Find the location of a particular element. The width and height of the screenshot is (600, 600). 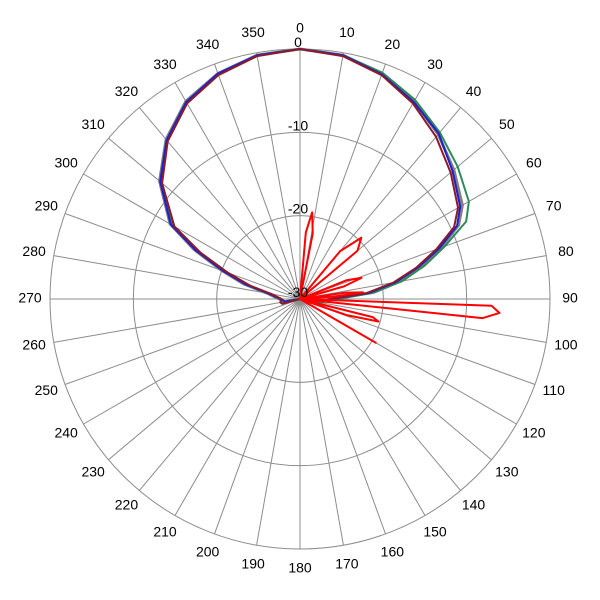

angle-tick-label: 250 is located at coordinates (47, 390).